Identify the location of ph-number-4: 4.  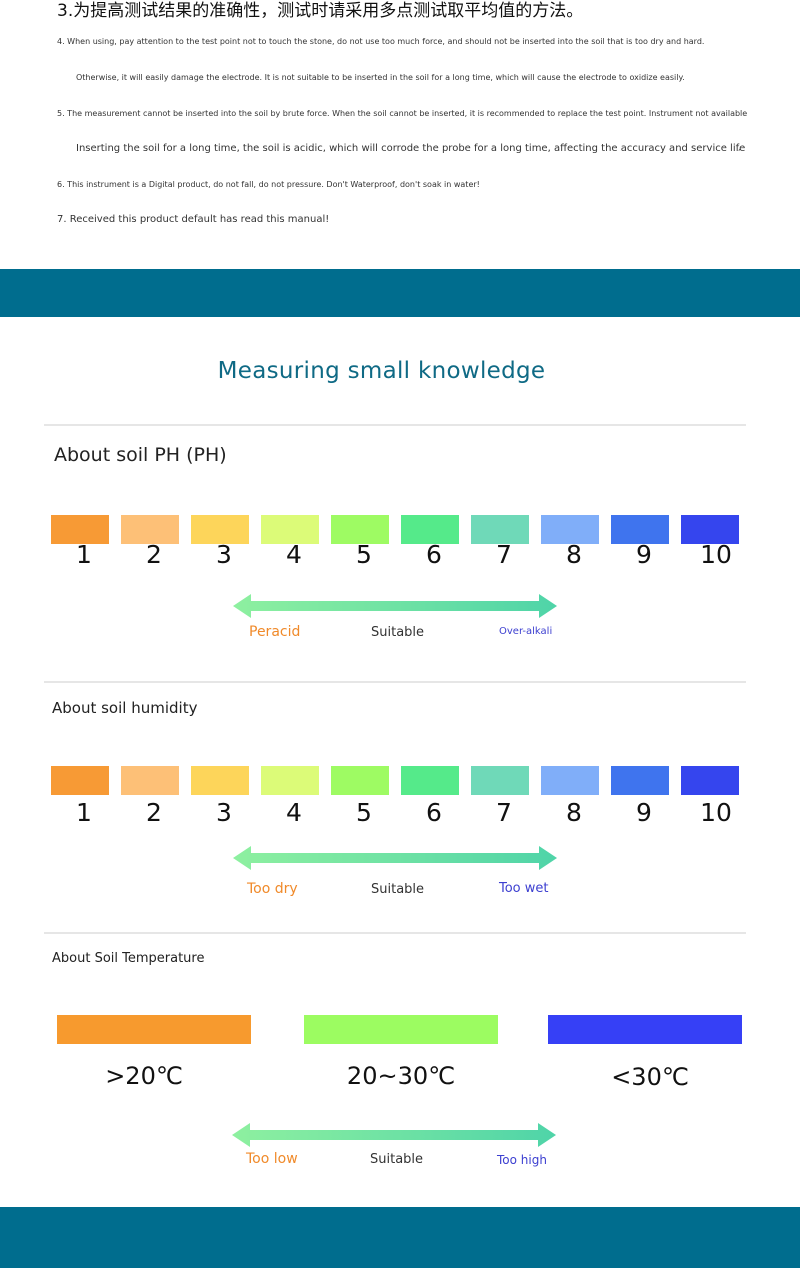
(294, 554).